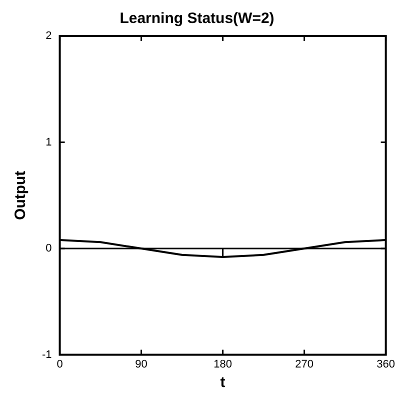 Image resolution: width=406 pixels, height=400 pixels. Describe the element at coordinates (141, 364) in the screenshot. I see `x-tick-label: 90` at that location.